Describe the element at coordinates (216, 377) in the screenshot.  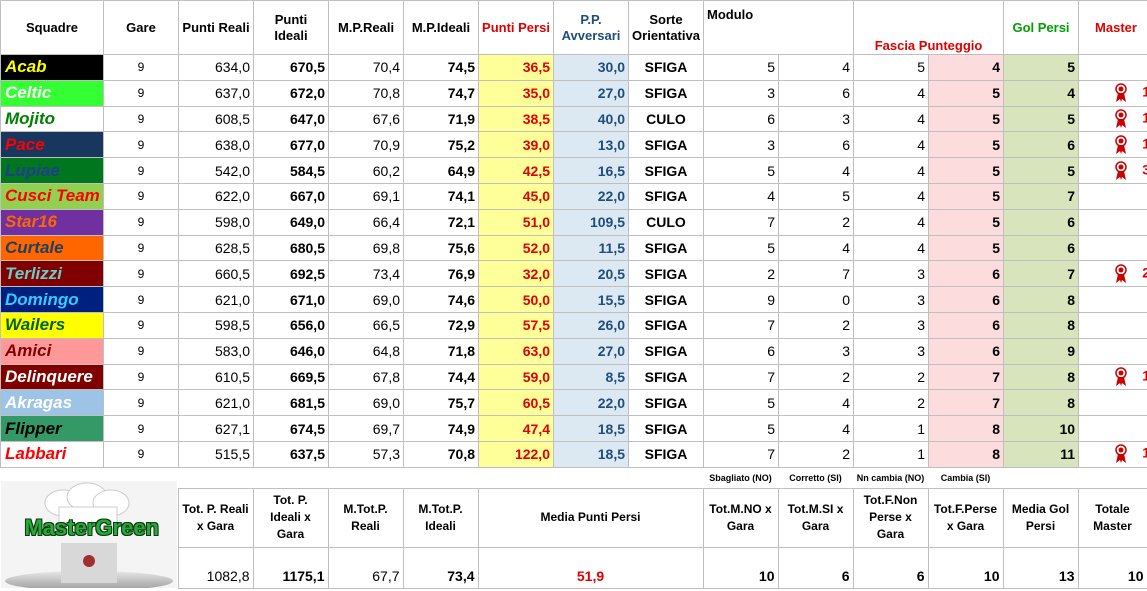
I see `cell-pr: 610,5` at that location.